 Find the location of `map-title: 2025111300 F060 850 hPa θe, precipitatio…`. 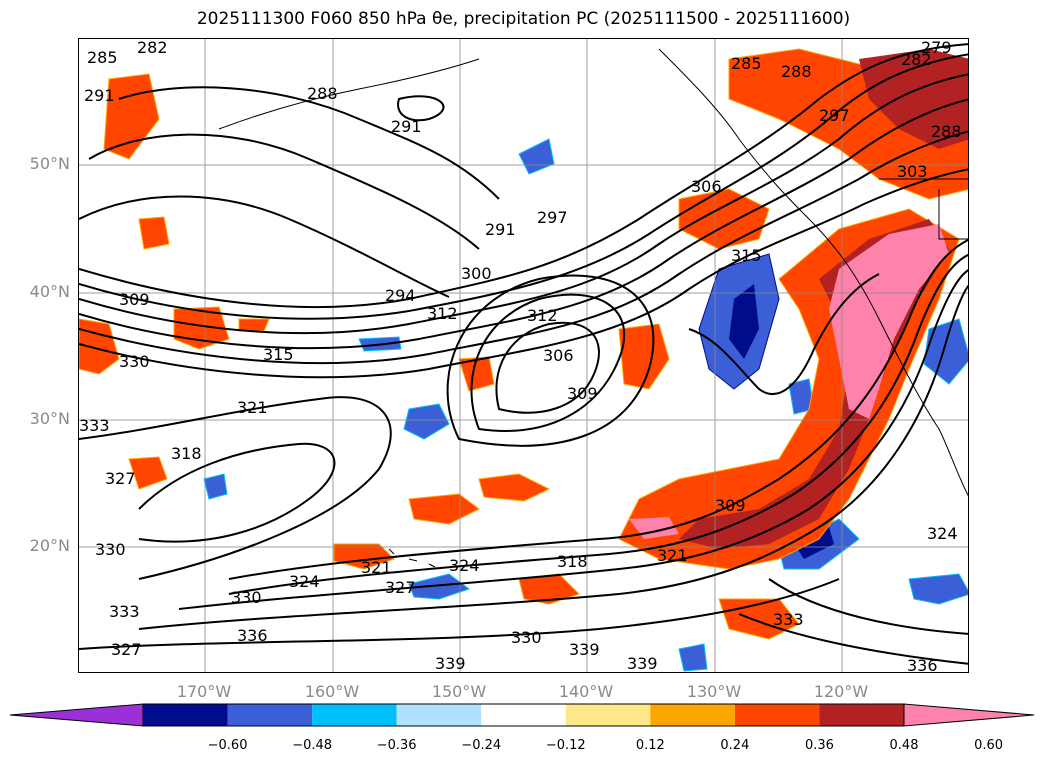

map-title: 2025111300 F060 850 hPa θe, precipitatio… is located at coordinates (523, 19).